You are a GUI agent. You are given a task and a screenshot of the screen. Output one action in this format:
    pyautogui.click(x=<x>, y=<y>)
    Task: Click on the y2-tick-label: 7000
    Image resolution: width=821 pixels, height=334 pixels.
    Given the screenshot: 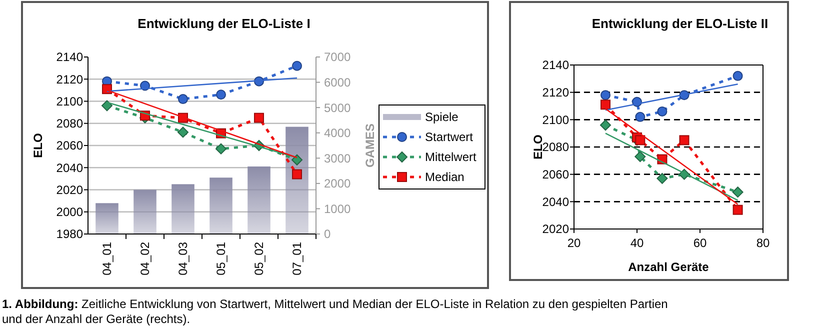 What is the action you would take?
    pyautogui.click(x=338, y=57)
    